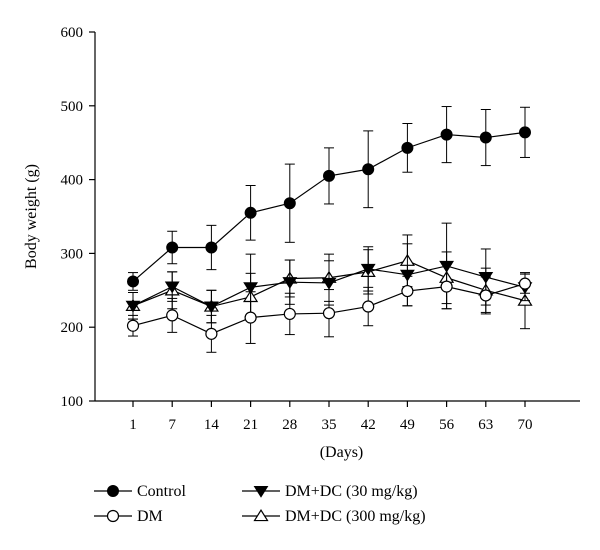  What do you see at coordinates (72, 328) in the screenshot?
I see `y-tick-label: 200` at bounding box center [72, 328].